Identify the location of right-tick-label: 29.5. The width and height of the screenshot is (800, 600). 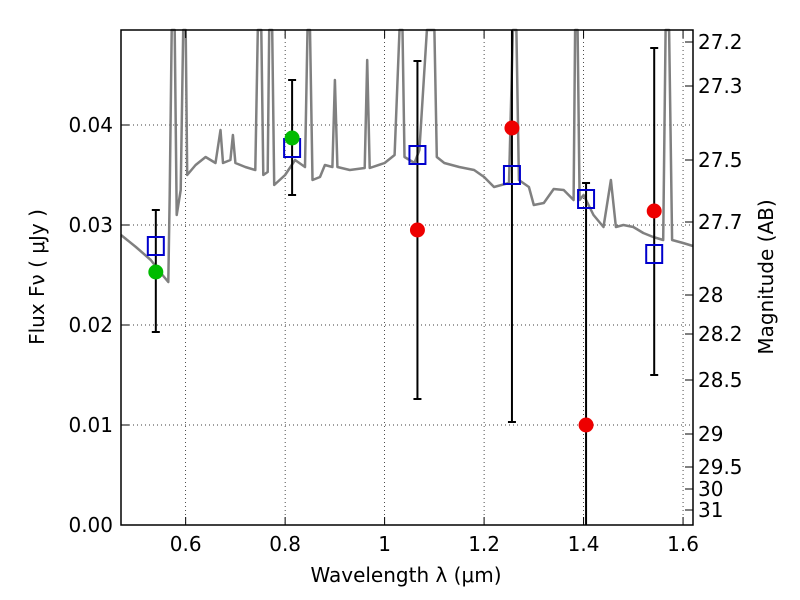
(720, 467).